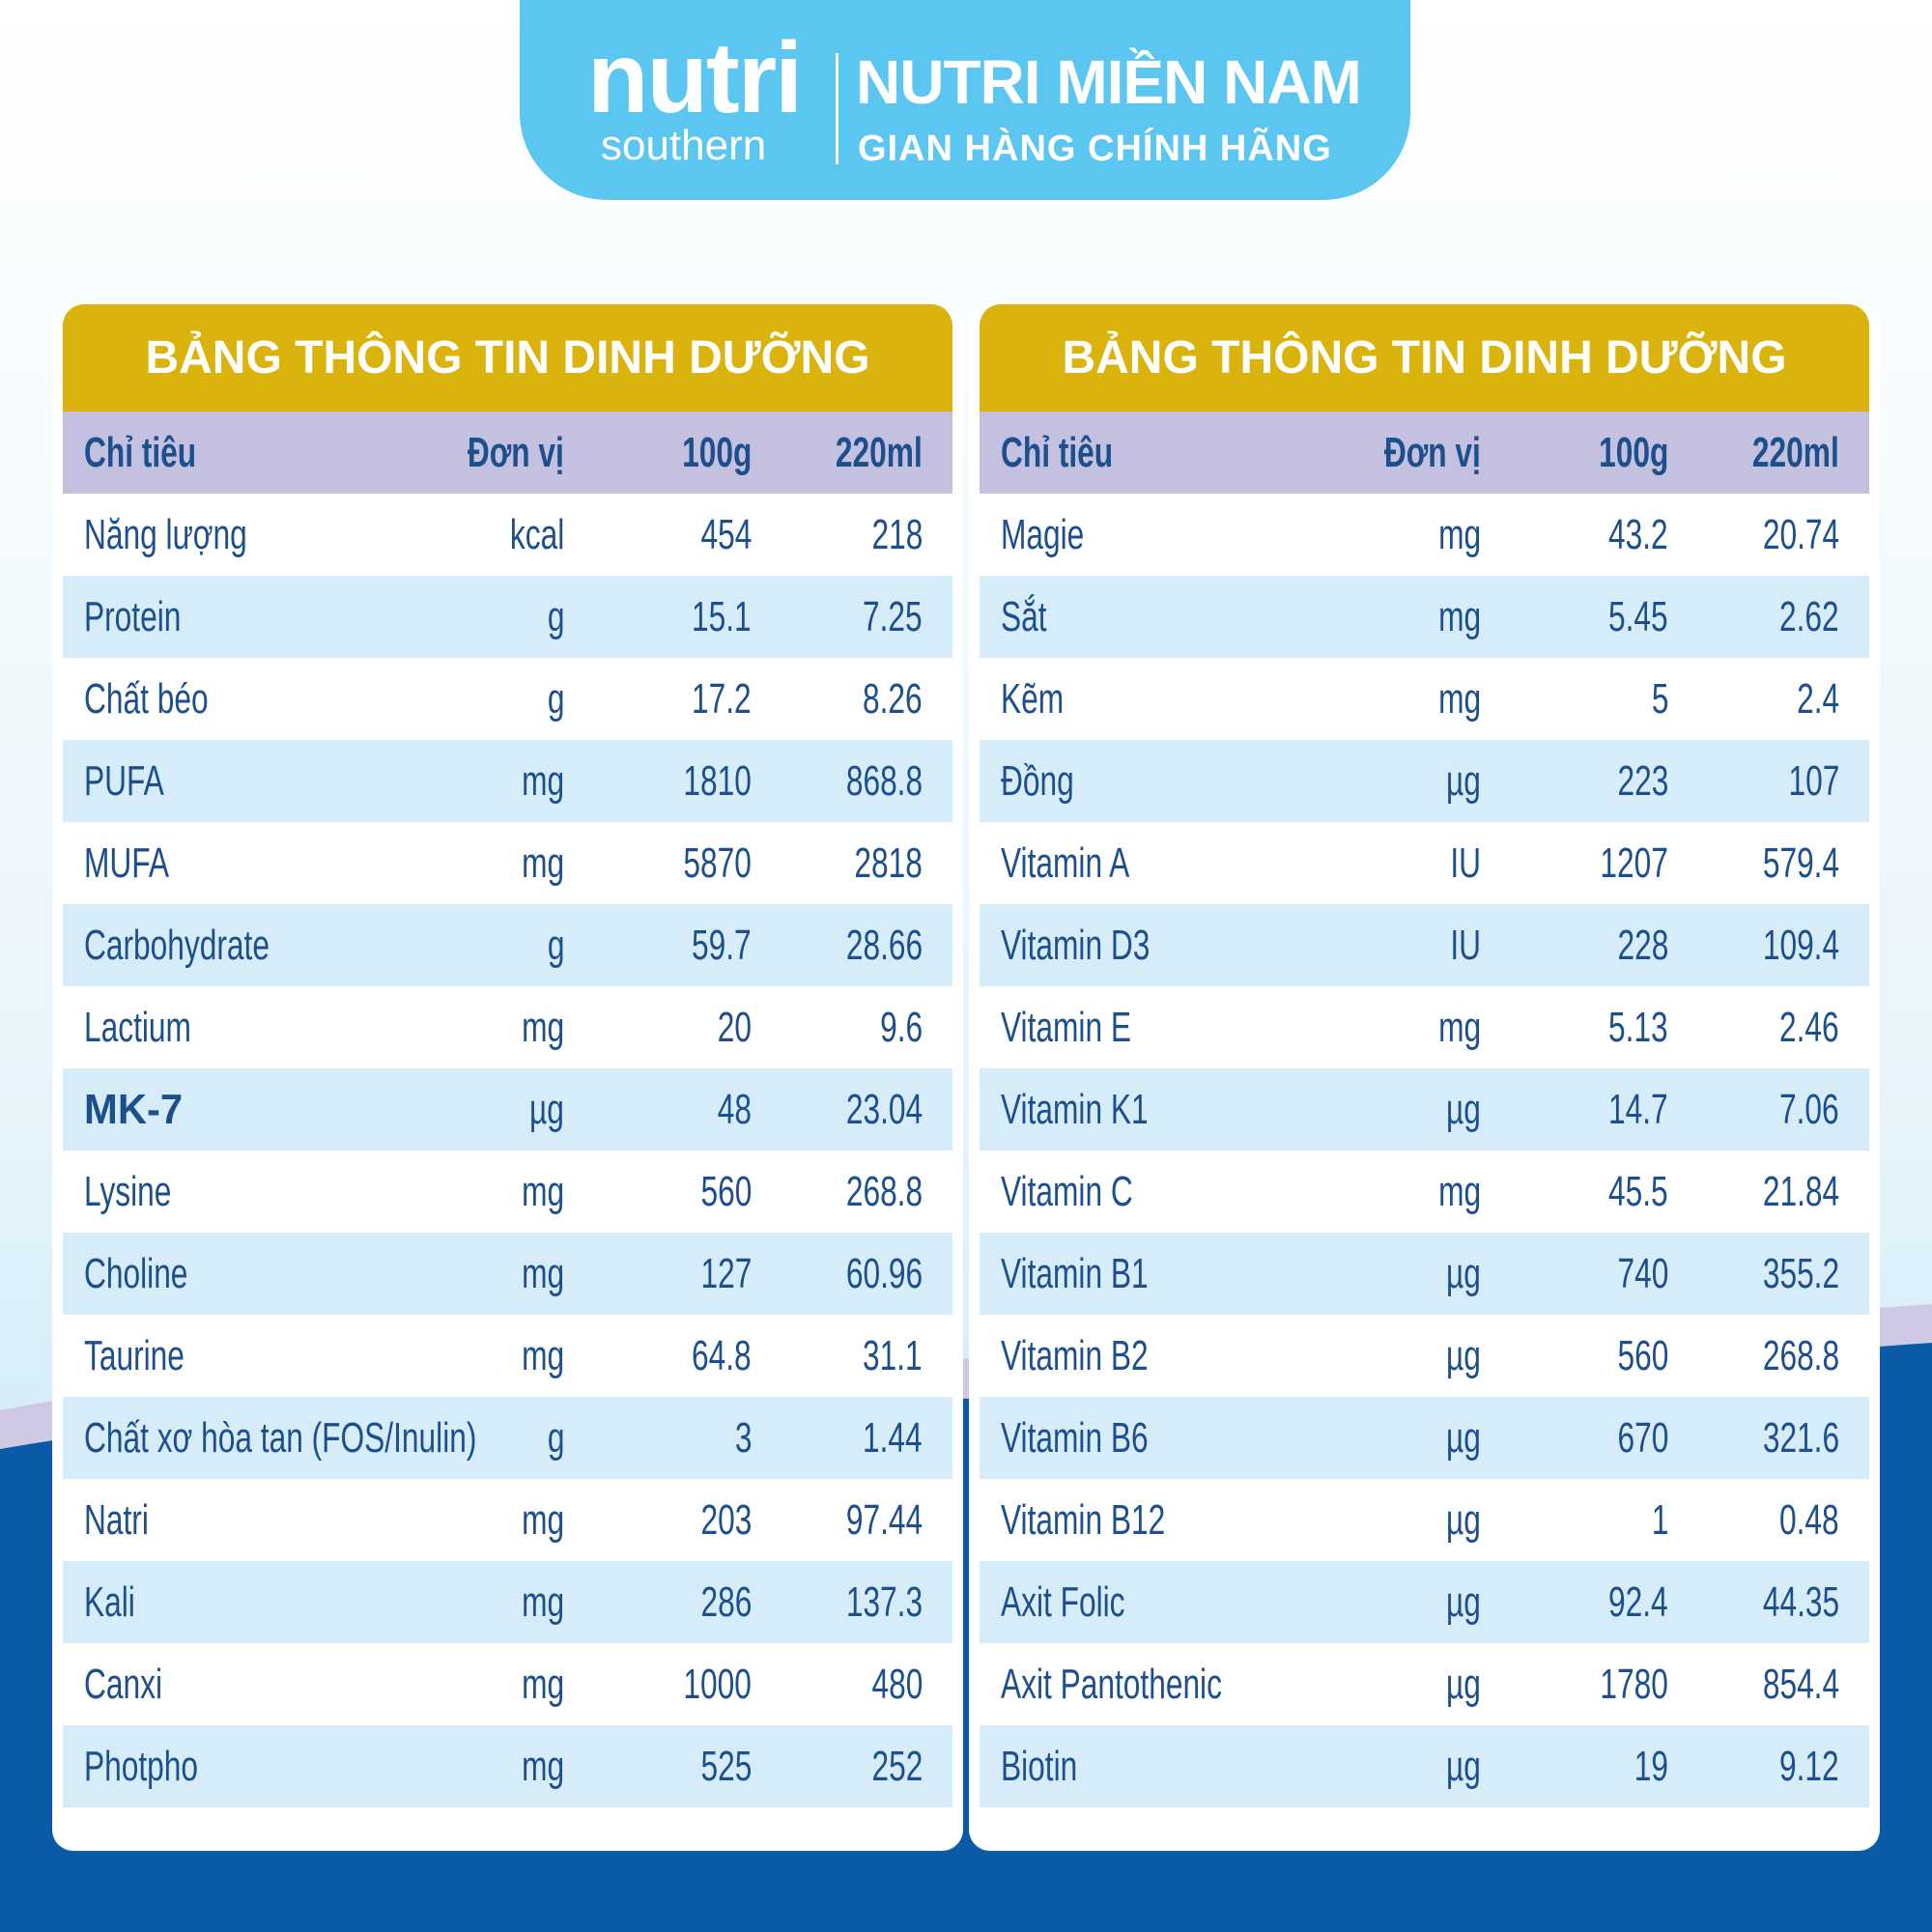  Describe the element at coordinates (695, 78) in the screenshot. I see `logo: nutri` at that location.